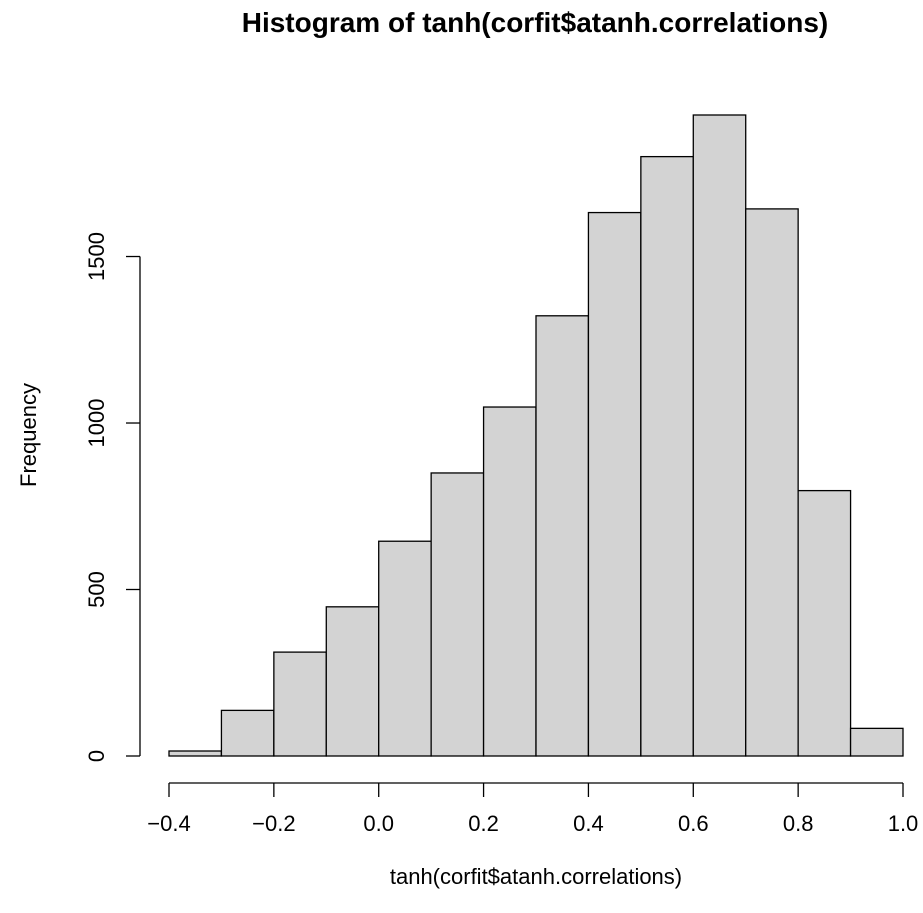 The width and height of the screenshot is (923, 913). I want to click on x-tick-label: −0.4, so click(168, 823).